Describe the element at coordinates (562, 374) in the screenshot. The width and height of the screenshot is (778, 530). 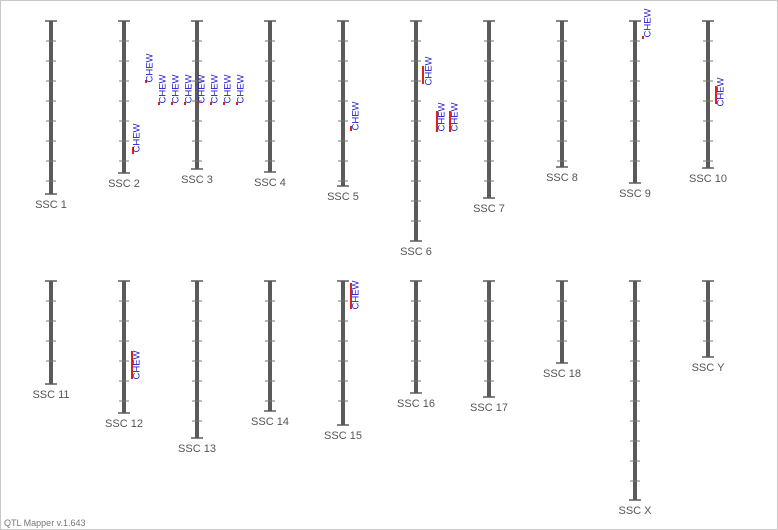
I see `chromosome-label: SSC 18` at that location.